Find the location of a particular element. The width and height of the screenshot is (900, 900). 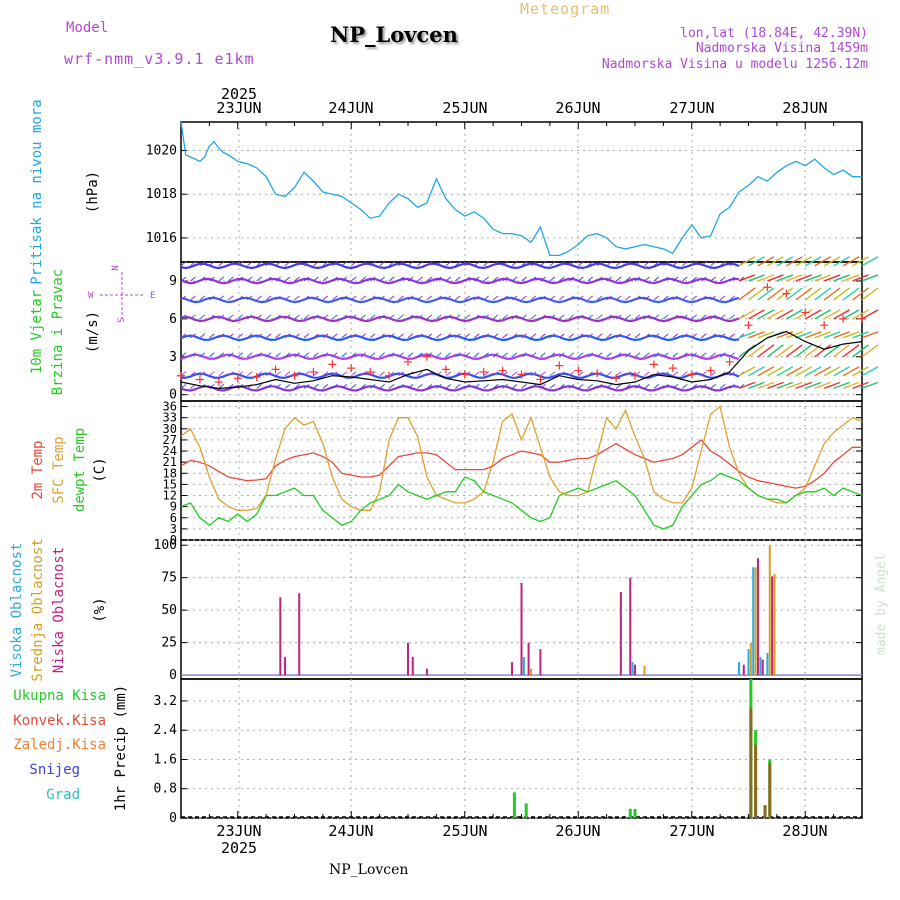

x-tick-label-bottom: 26JUN is located at coordinates (577, 831).